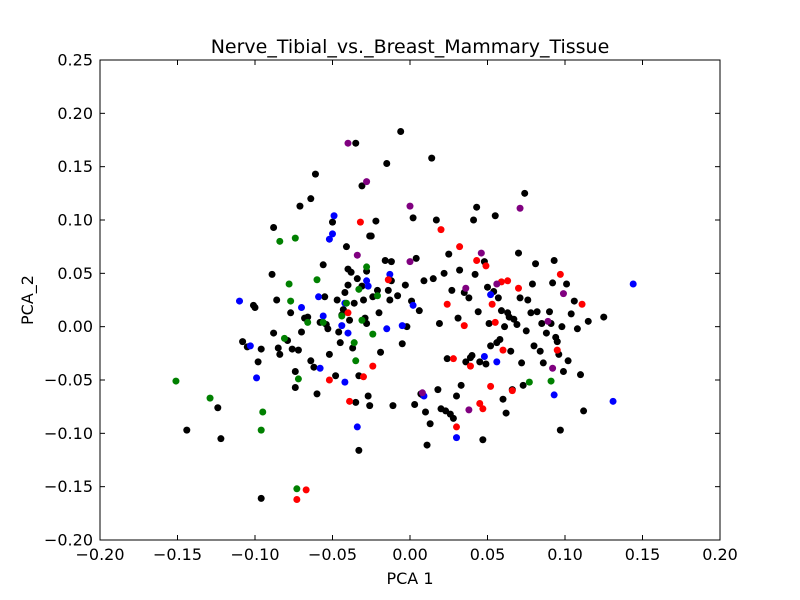 The width and height of the screenshot is (800, 600). What do you see at coordinates (75, 220) in the screenshot?
I see `y-tick-label: 0.10` at bounding box center [75, 220].